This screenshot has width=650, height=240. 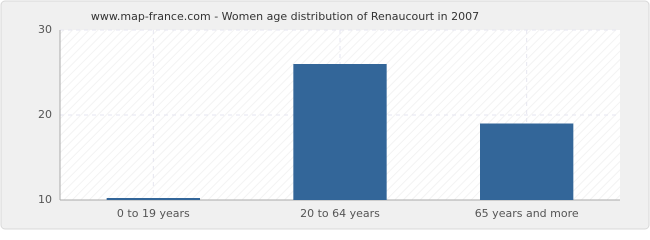 What do you see at coordinates (340, 213) in the screenshot?
I see `x-tick-label: 20 to 64 years` at bounding box center [340, 213].